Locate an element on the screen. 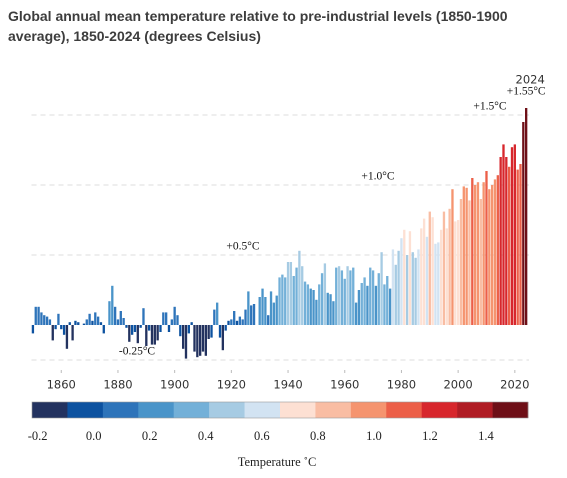 This screenshot has height=478, width=567. colorbar-tick-label: 1.2 is located at coordinates (430, 436).